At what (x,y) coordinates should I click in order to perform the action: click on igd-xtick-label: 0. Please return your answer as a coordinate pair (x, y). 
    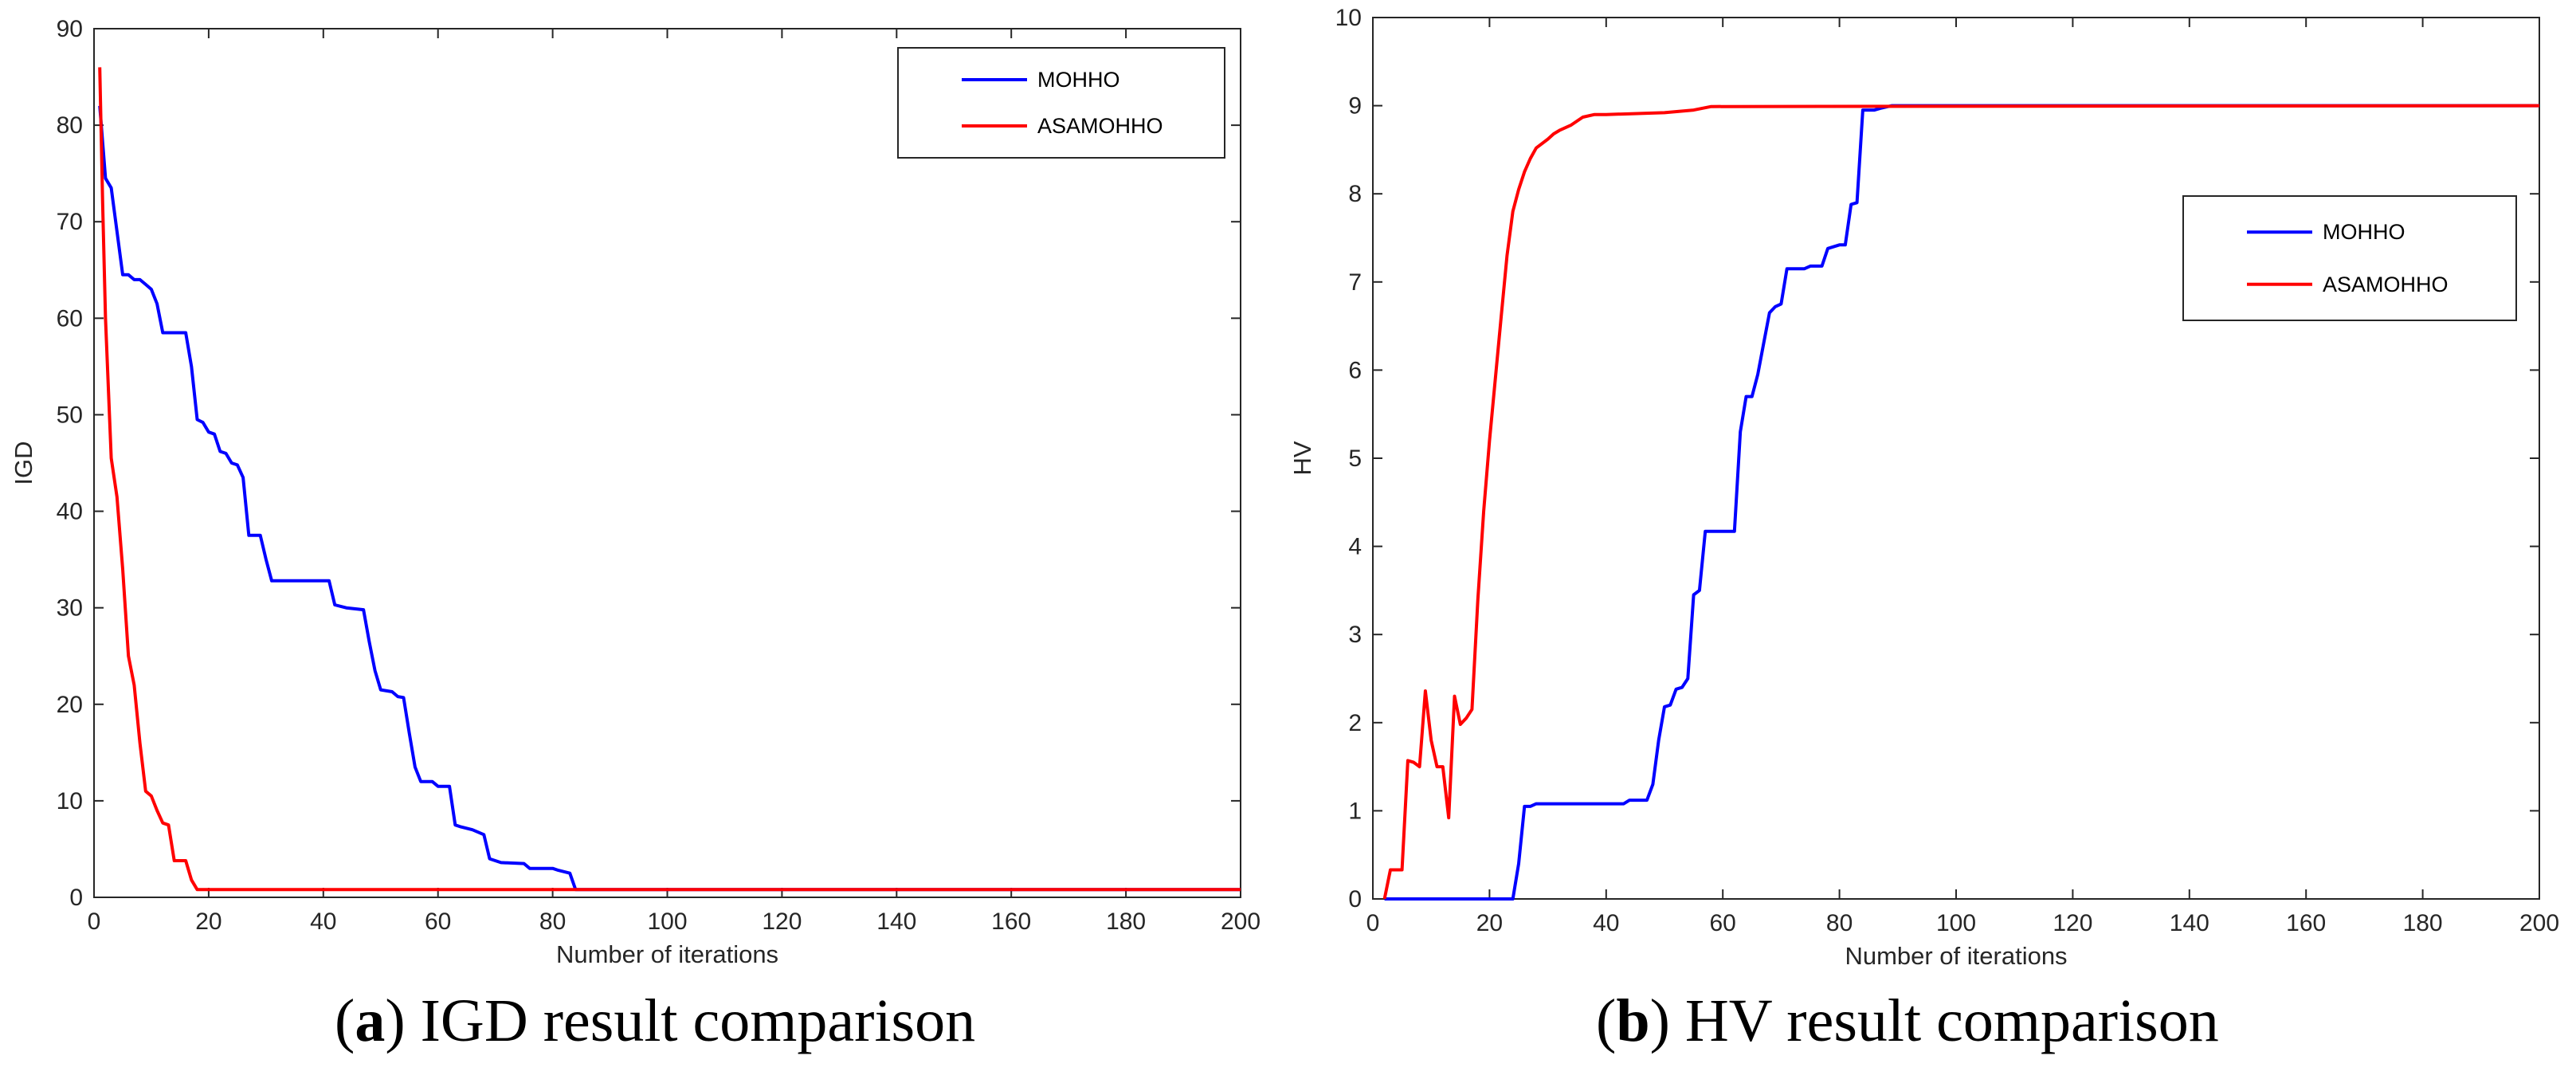
    Looking at the image, I should click on (94, 921).